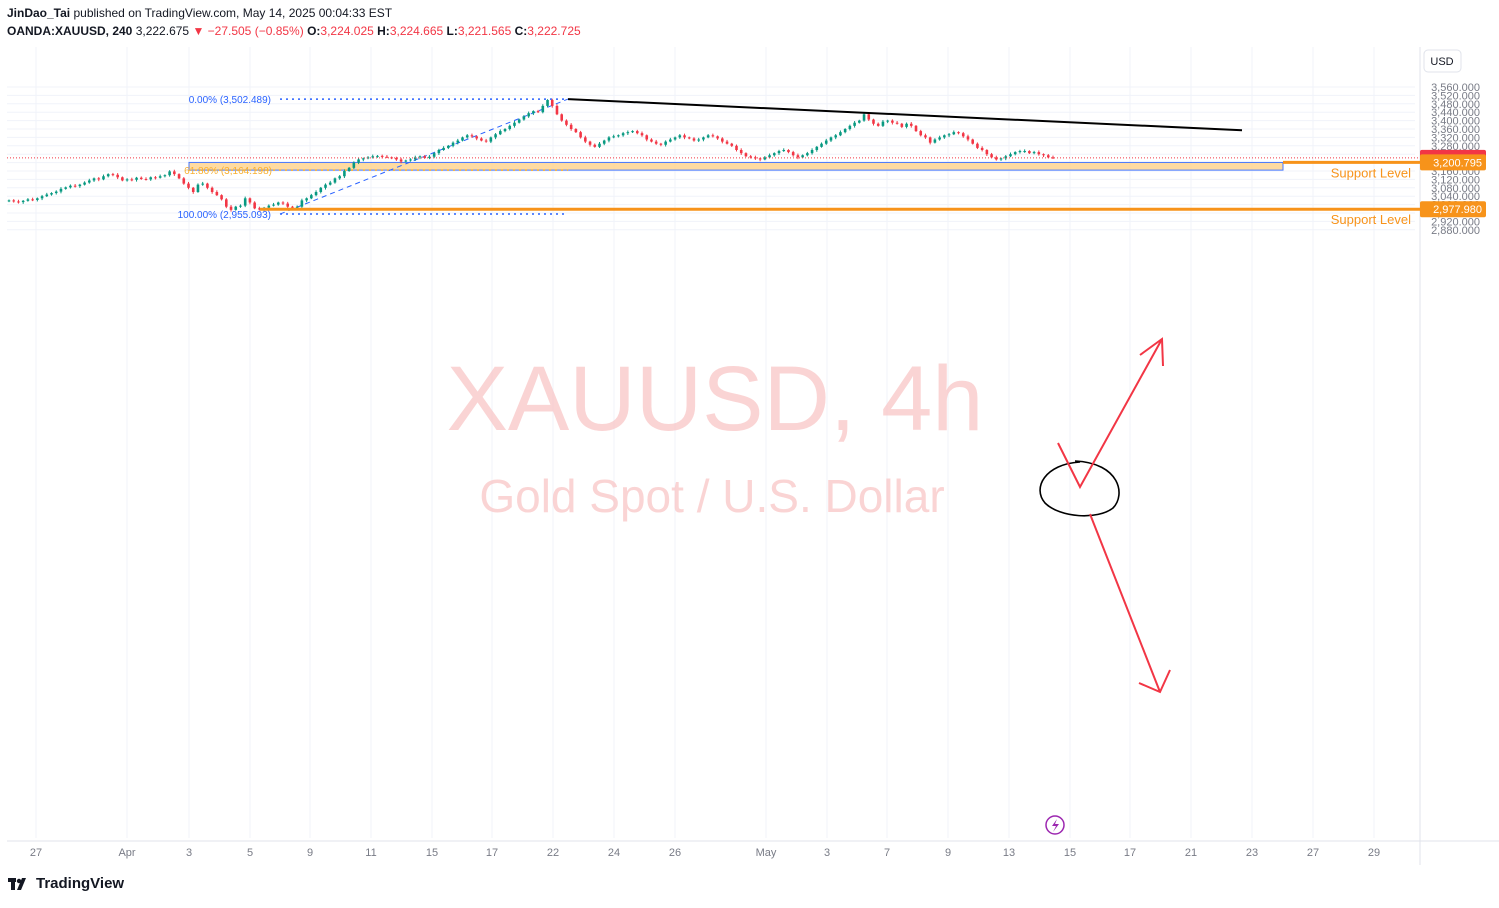  Describe the element at coordinates (715, 399) in the screenshot. I see `watermark-title: XAUUSD, 4h` at that location.